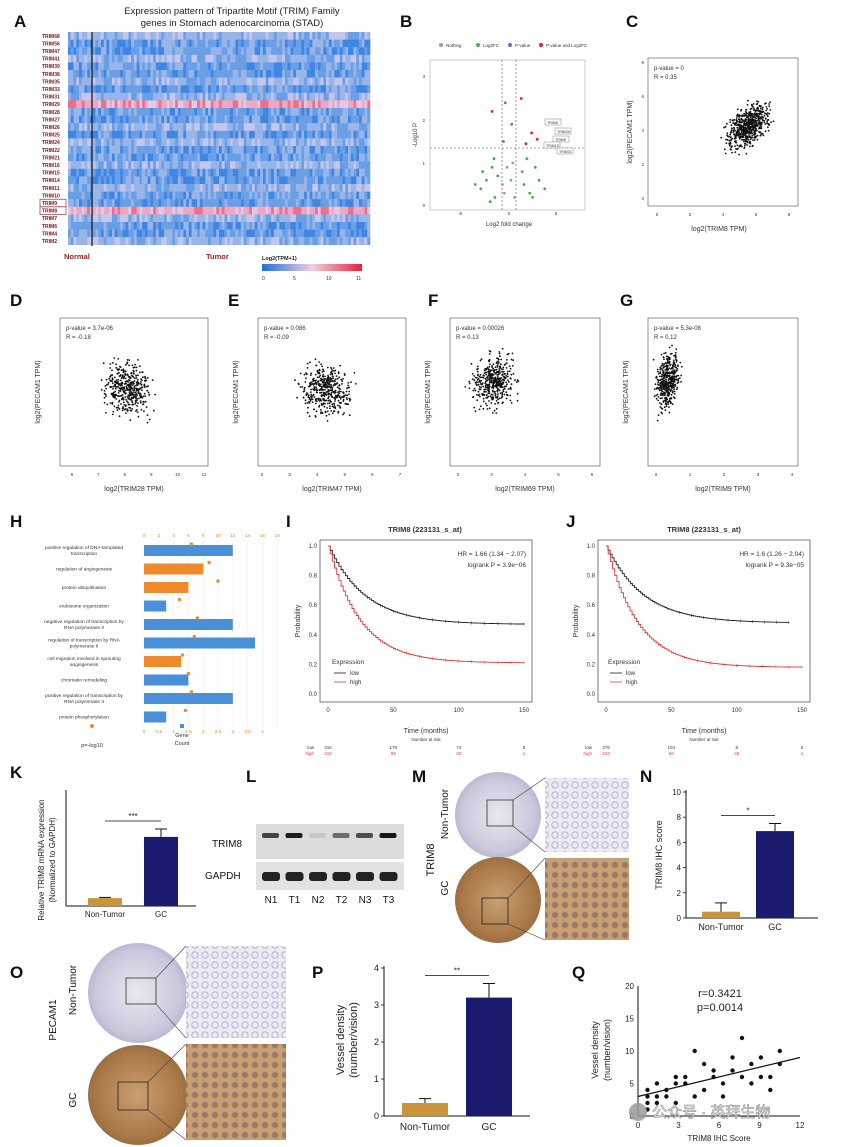 The width and height of the screenshot is (856, 1147). What do you see at coordinates (525, 392) in the screenshot?
I see `scatter-f-frame` at bounding box center [525, 392].